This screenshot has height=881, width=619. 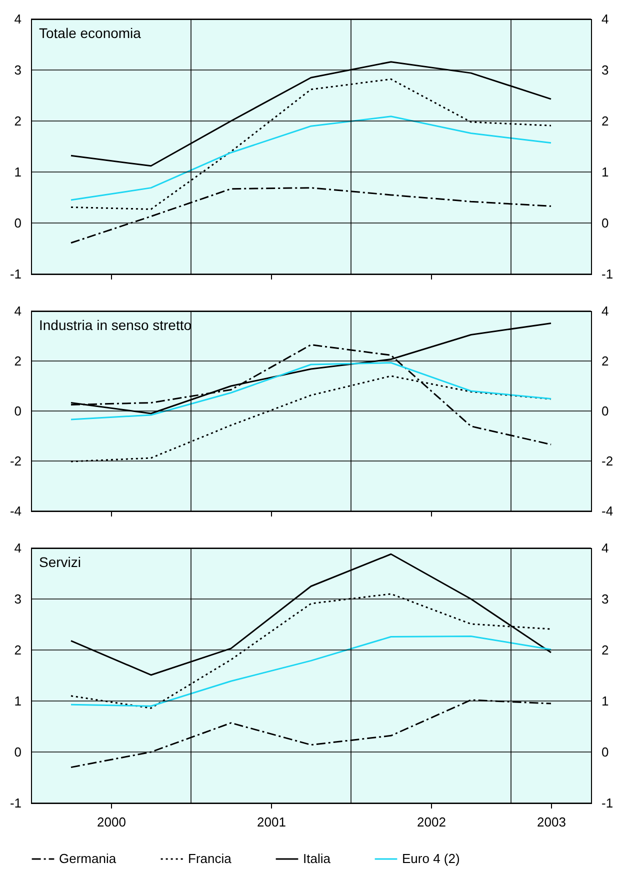 I want to click on x-tick-label: 2003, so click(x=551, y=822).